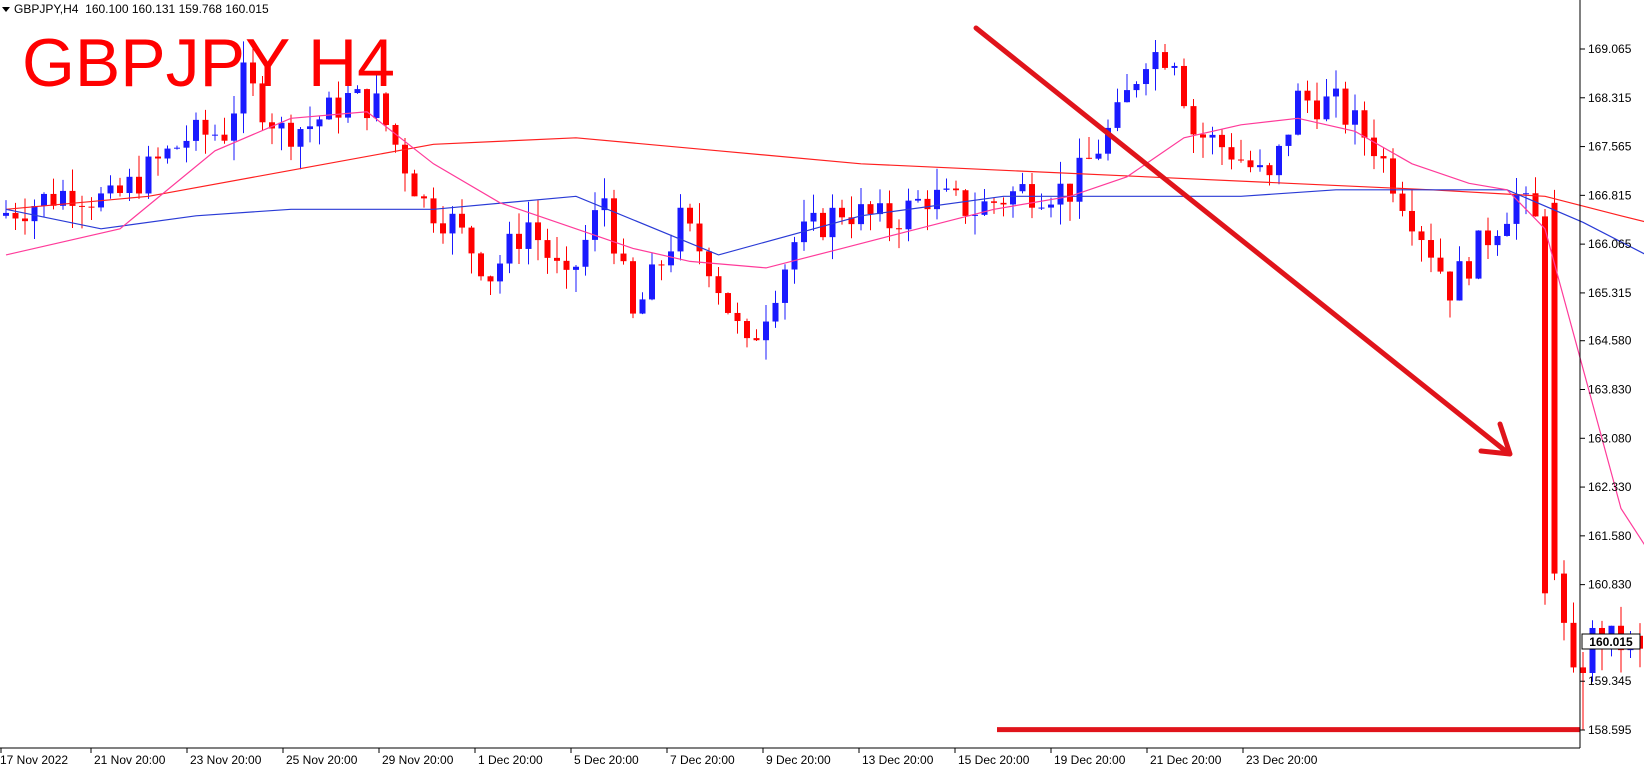 The image size is (1644, 779). What do you see at coordinates (1610, 195) in the screenshot?
I see `y-tick-label: 166.815` at bounding box center [1610, 195].